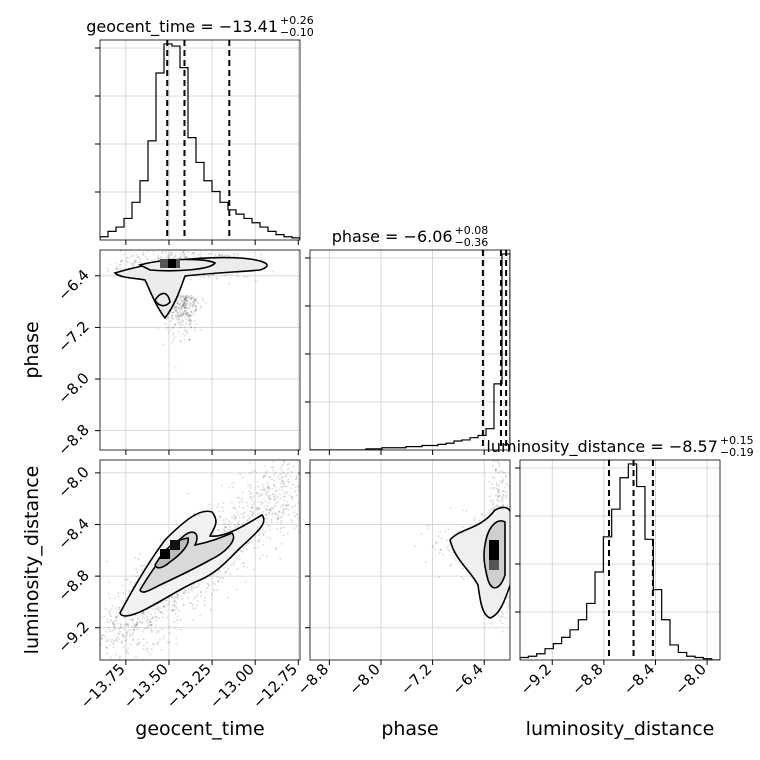  What do you see at coordinates (190, 288) in the screenshot?
I see `density-contour` at bounding box center [190, 288].